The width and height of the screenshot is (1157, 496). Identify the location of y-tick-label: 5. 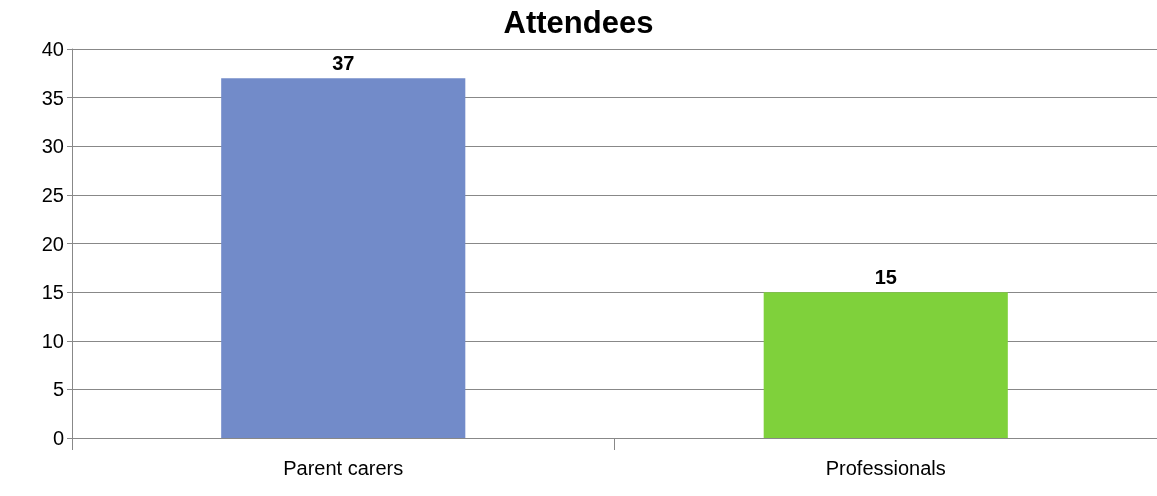
(58, 389).